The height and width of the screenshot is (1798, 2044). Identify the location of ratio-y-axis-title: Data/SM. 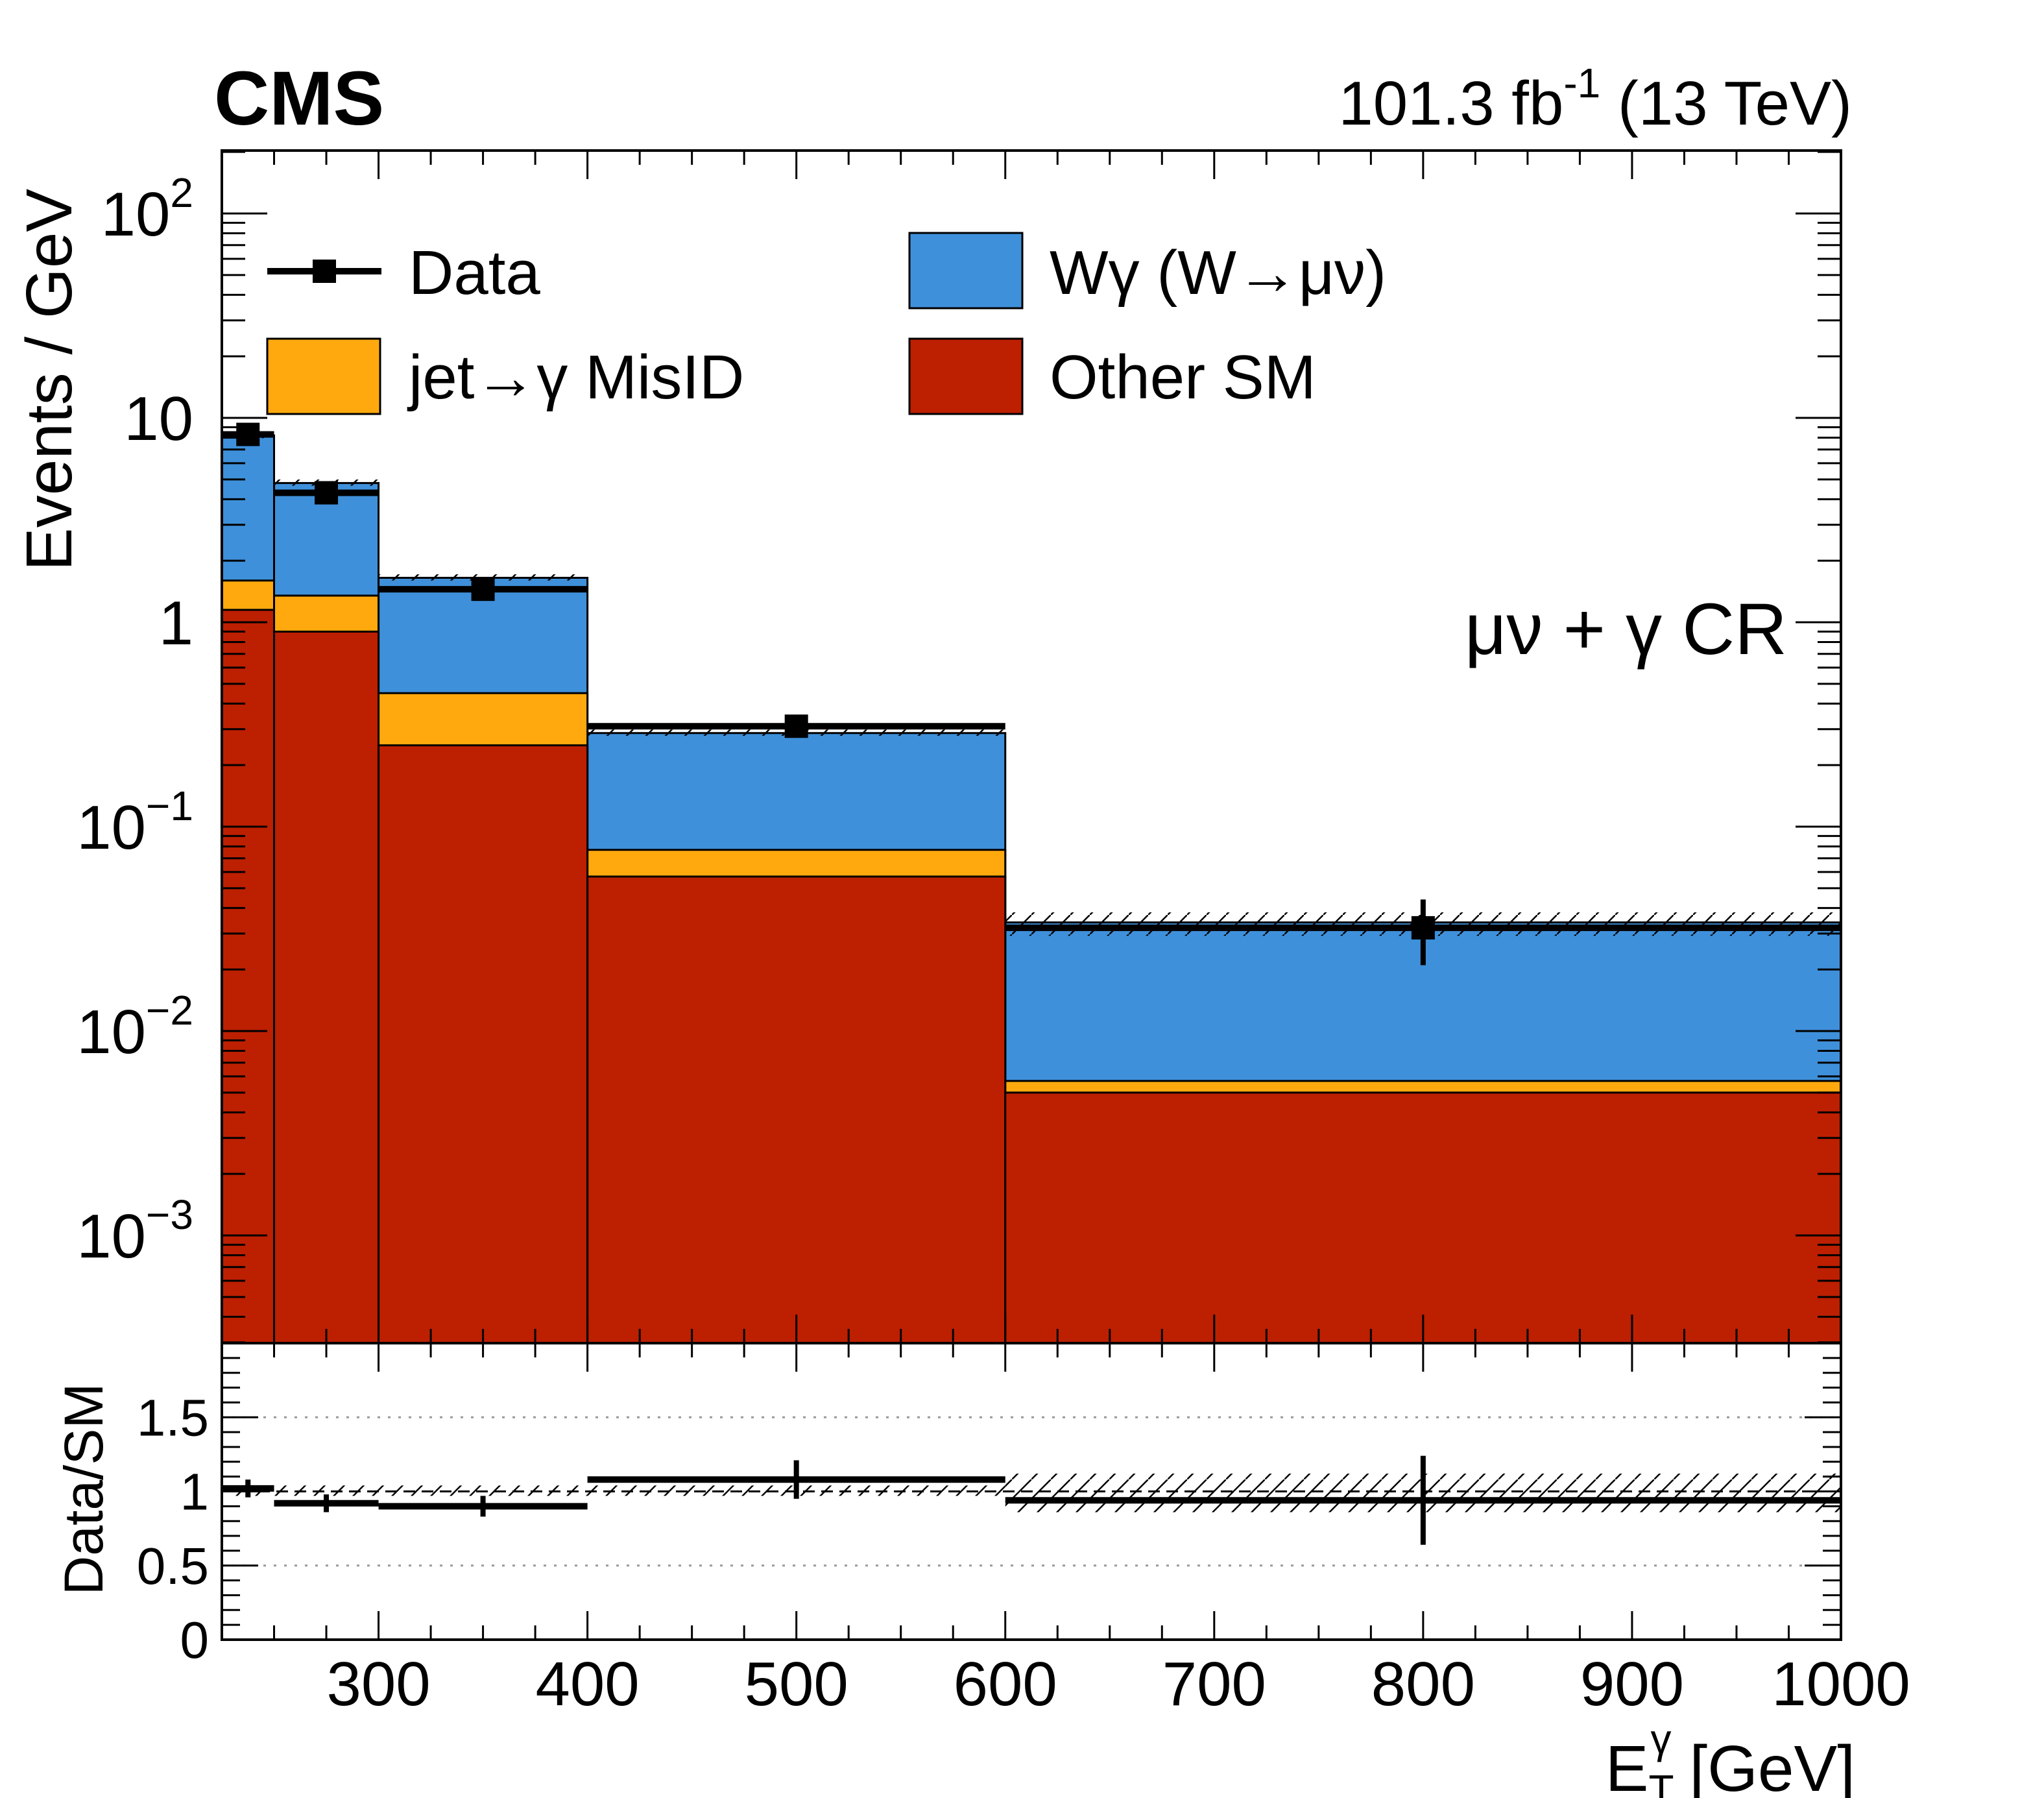
(83, 1489).